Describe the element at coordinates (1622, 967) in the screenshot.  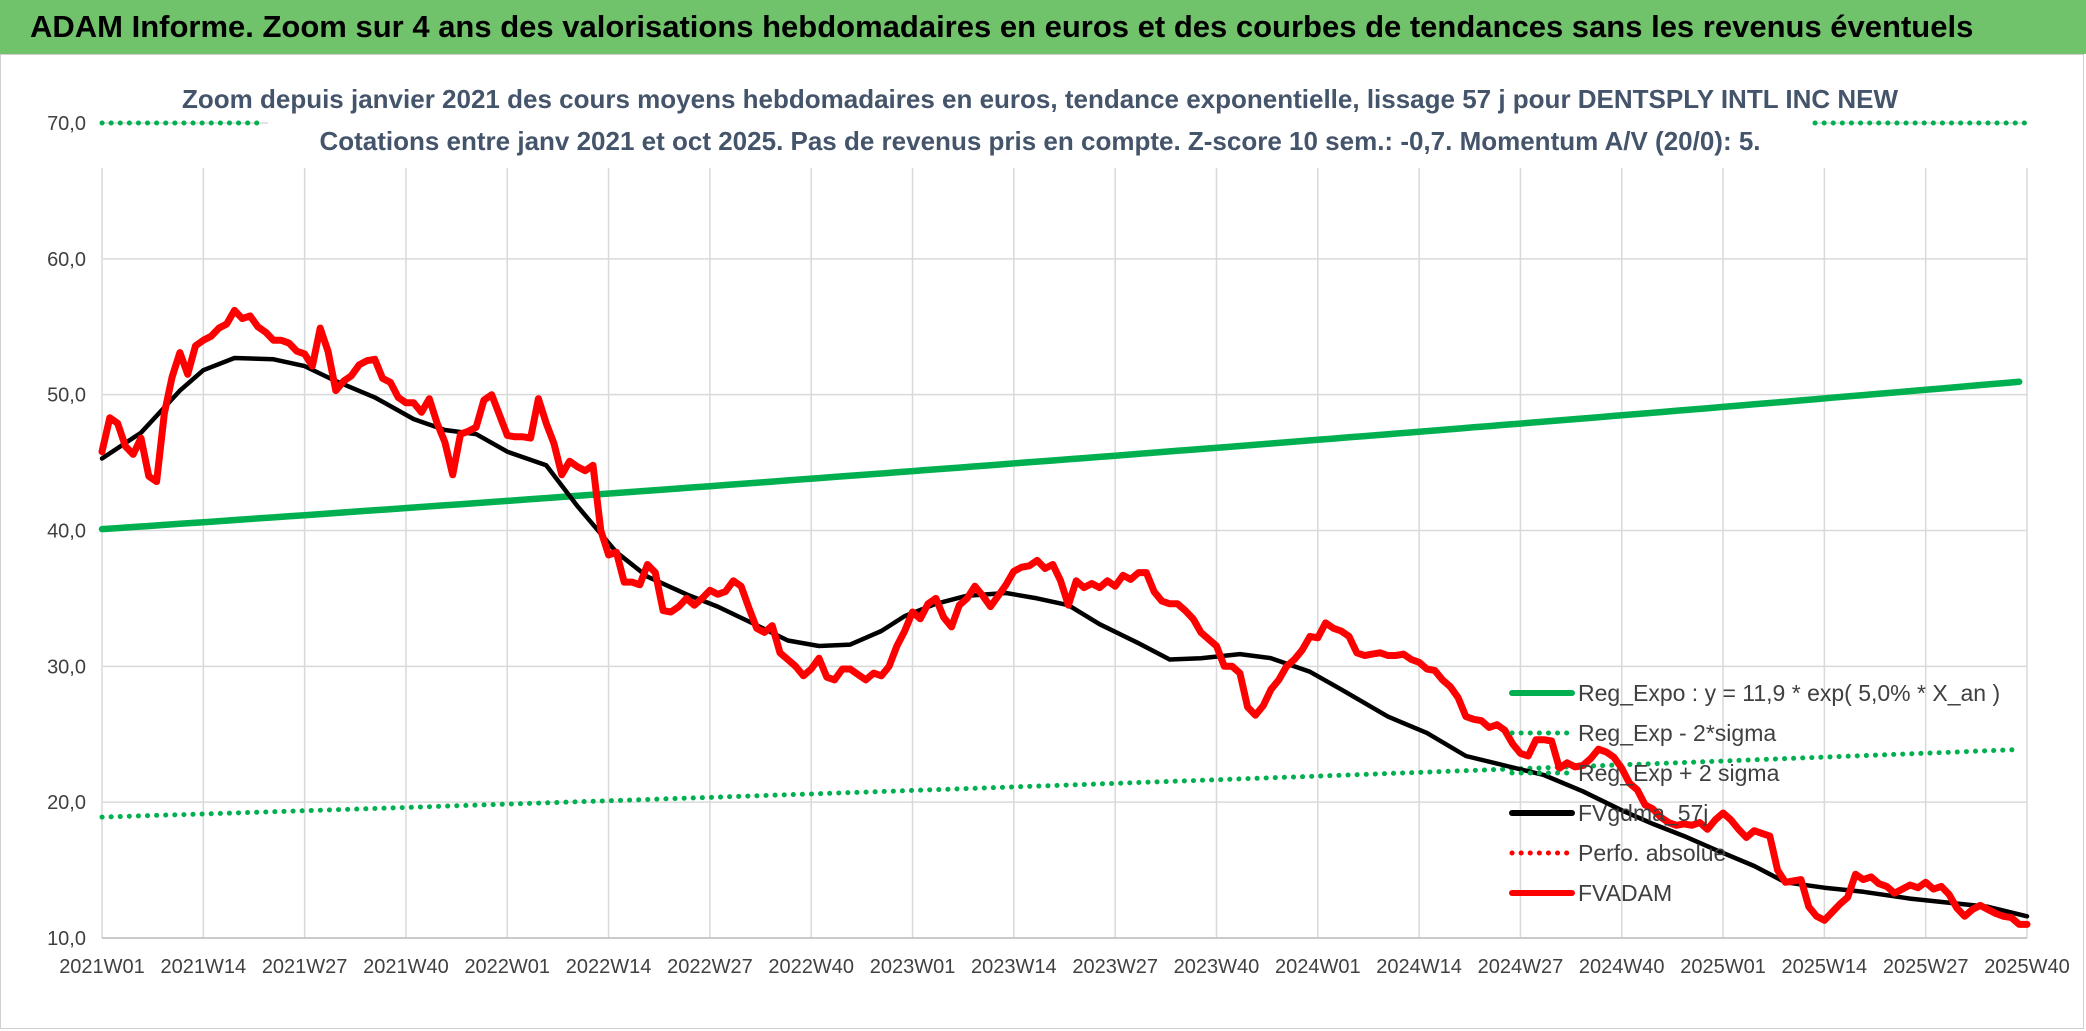
I see `x-tick-label: 2024W40` at that location.